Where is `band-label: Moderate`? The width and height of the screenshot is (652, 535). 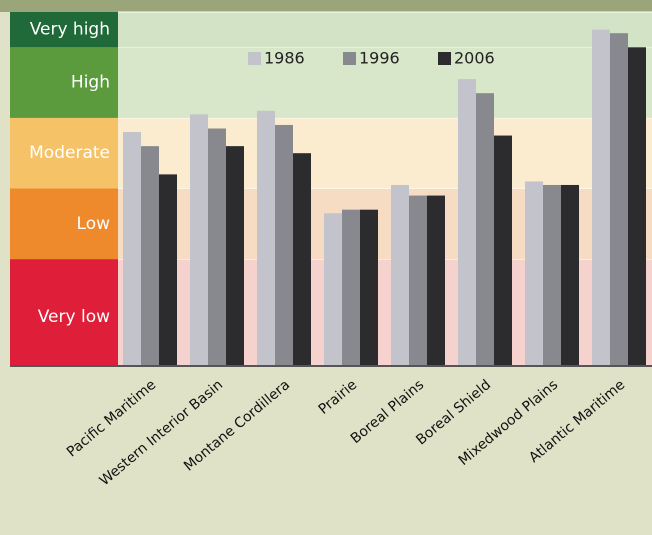 band-label: Moderate is located at coordinates (69, 153).